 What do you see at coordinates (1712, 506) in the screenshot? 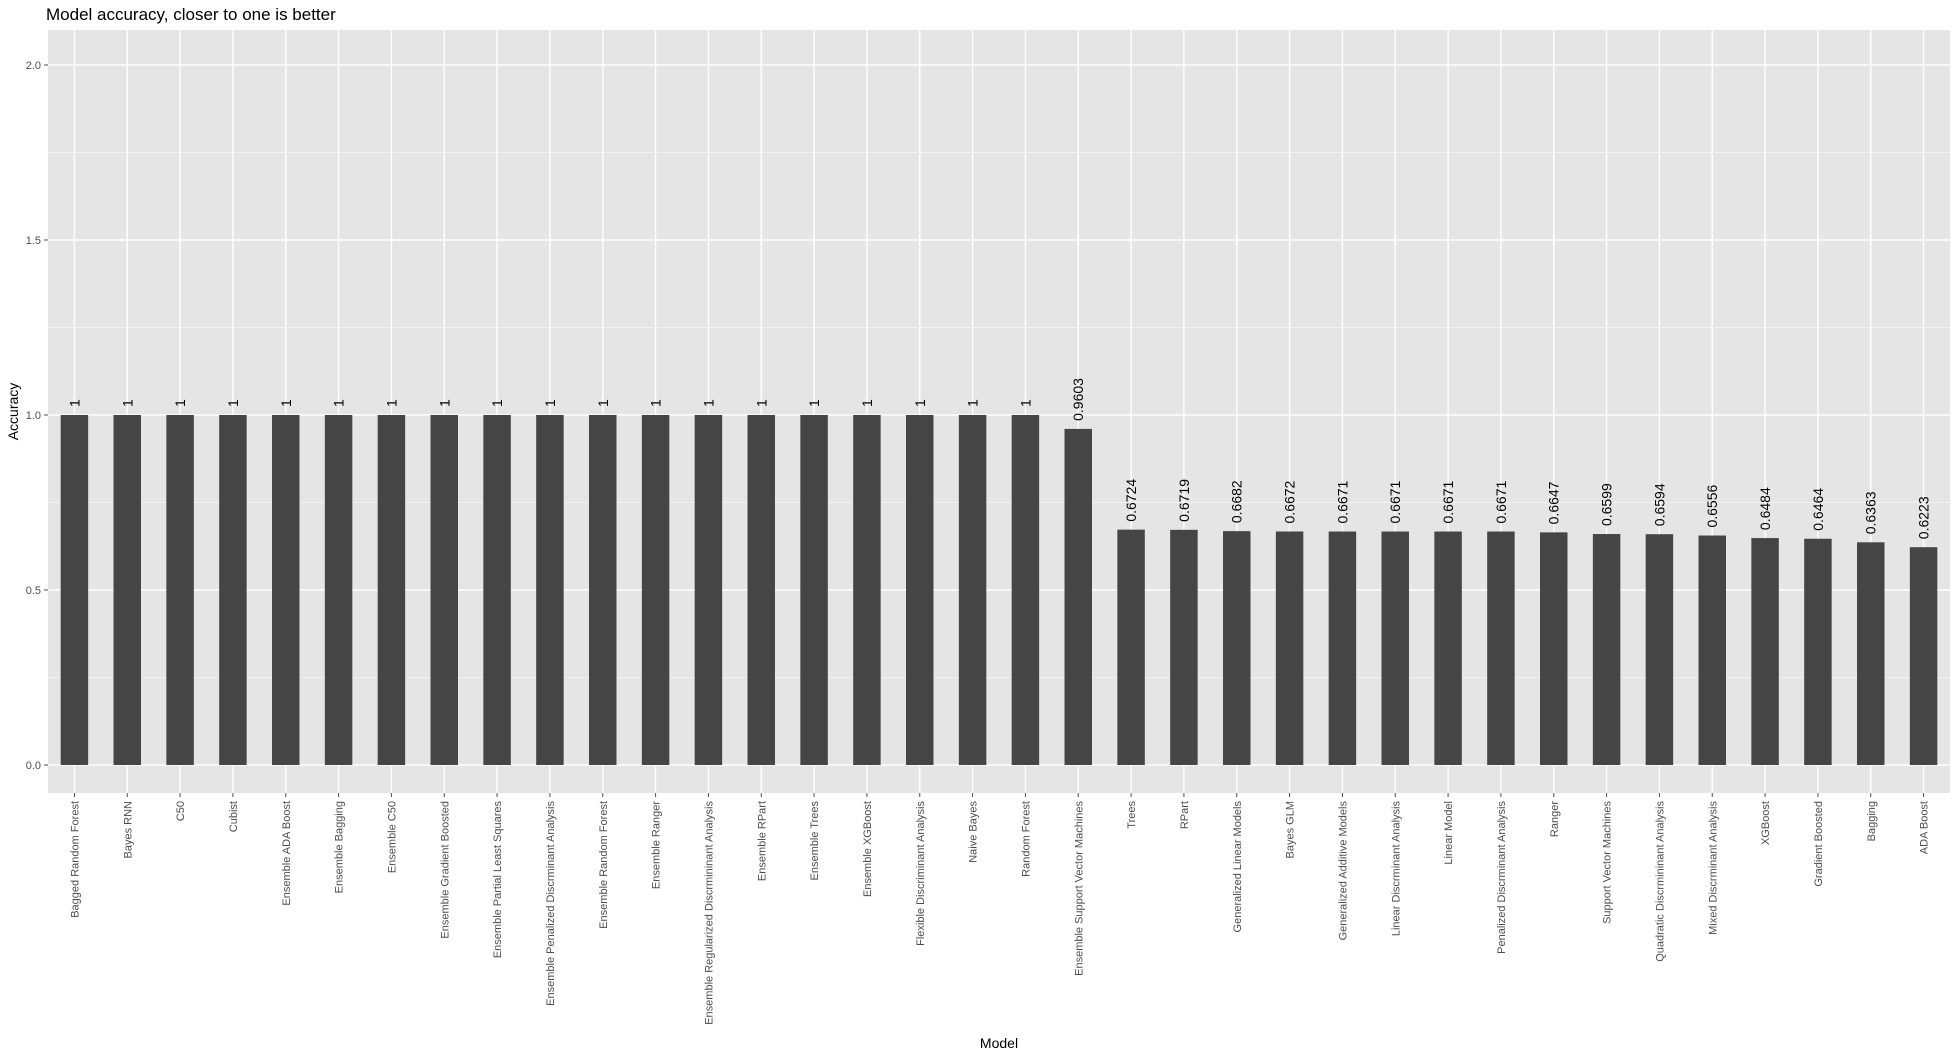
I see `bar-value-label: 0.6556` at bounding box center [1712, 506].